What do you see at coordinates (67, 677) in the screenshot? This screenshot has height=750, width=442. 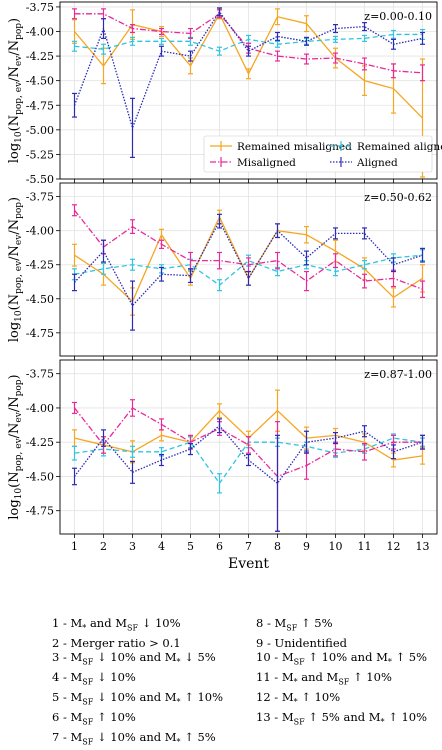 I see `event-key-text: 4 - M` at bounding box center [67, 677].